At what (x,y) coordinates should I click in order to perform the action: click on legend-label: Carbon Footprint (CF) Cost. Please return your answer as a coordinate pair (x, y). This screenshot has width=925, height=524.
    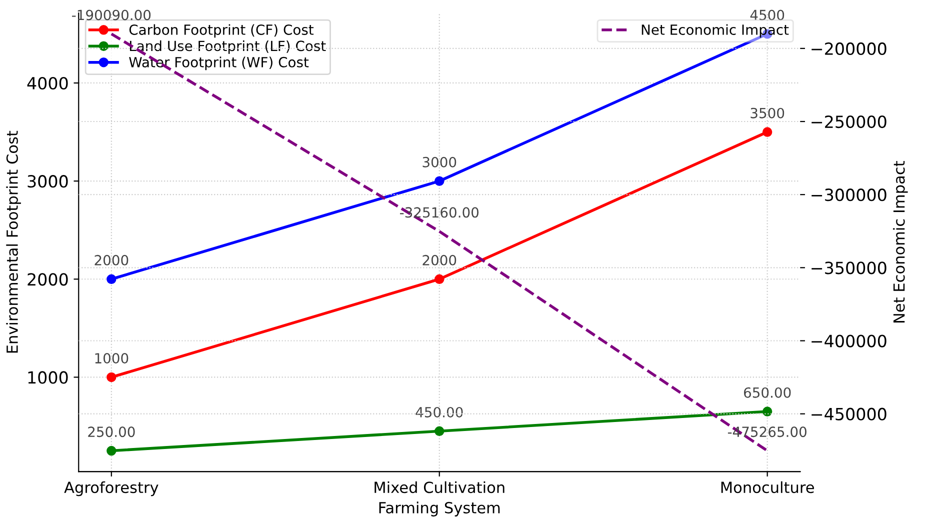
    Looking at the image, I should click on (221, 31).